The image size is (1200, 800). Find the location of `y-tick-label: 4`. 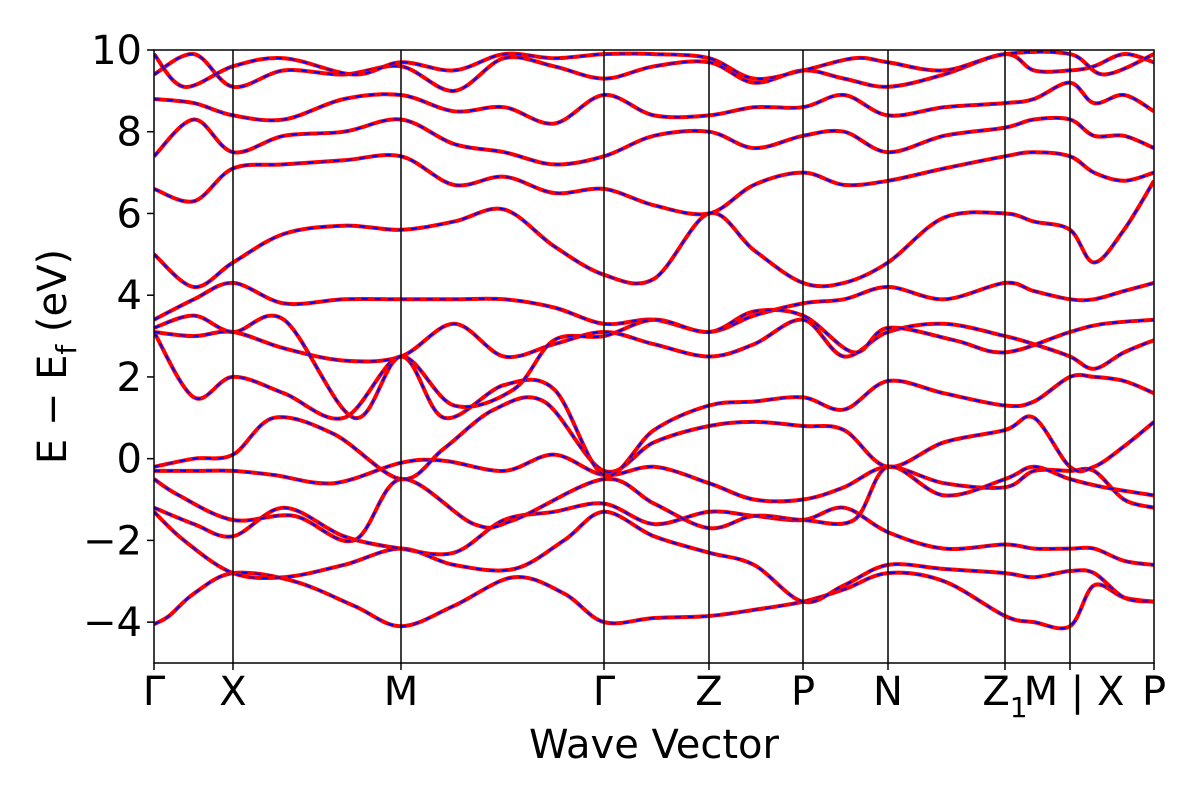

y-tick-label: 4 is located at coordinates (129, 296).